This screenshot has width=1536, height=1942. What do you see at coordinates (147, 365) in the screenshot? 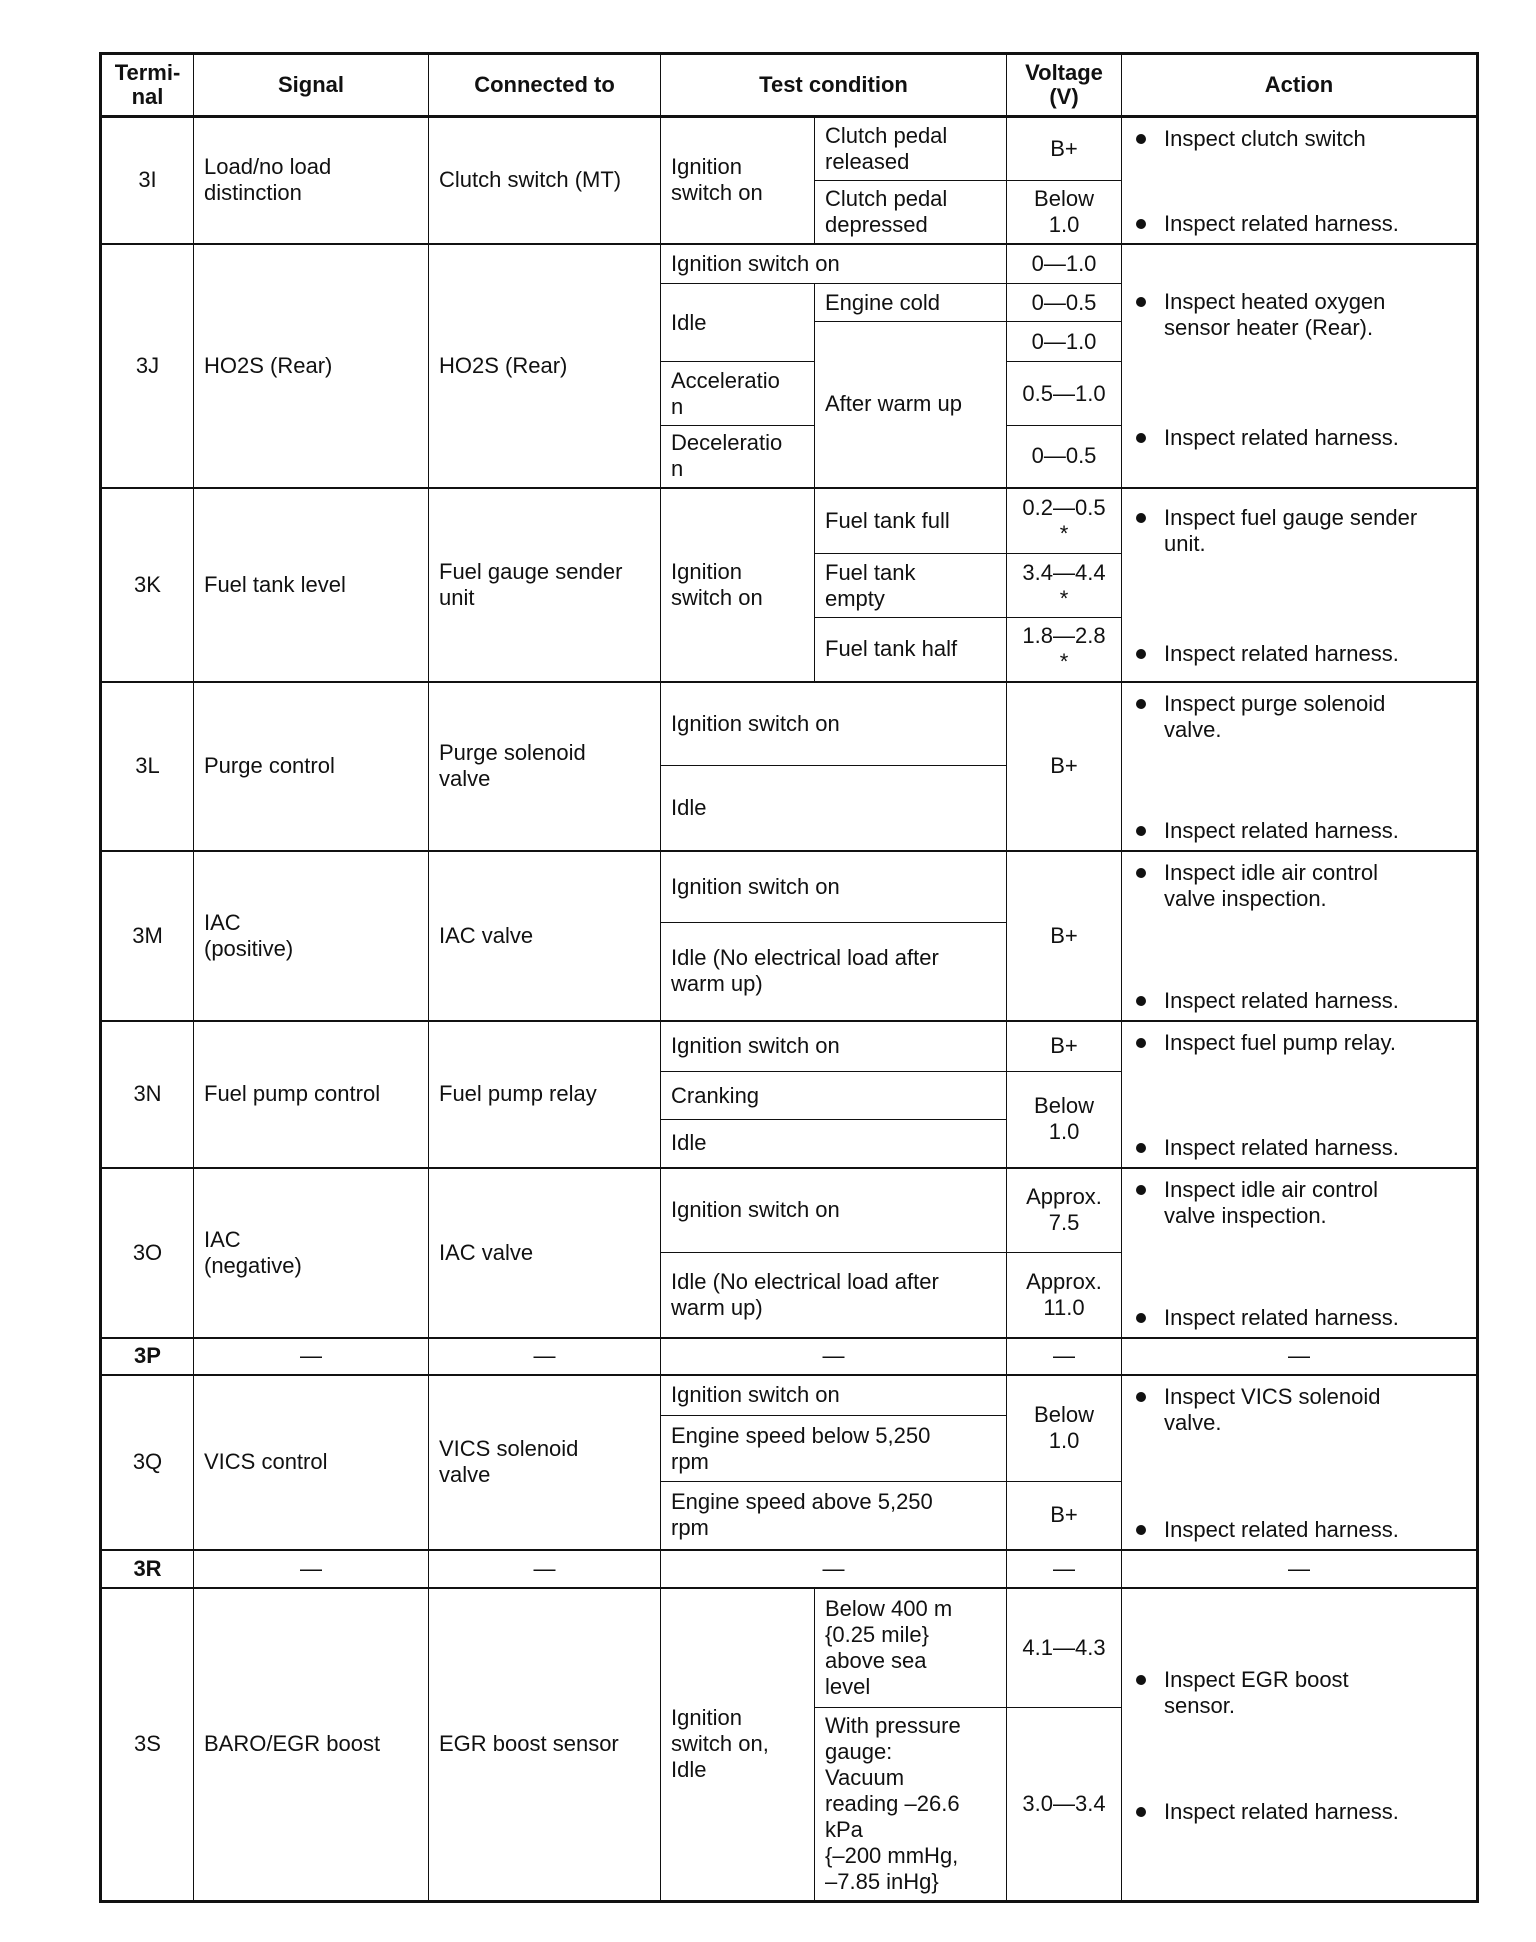
I see `terminal: 3J` at bounding box center [147, 365].